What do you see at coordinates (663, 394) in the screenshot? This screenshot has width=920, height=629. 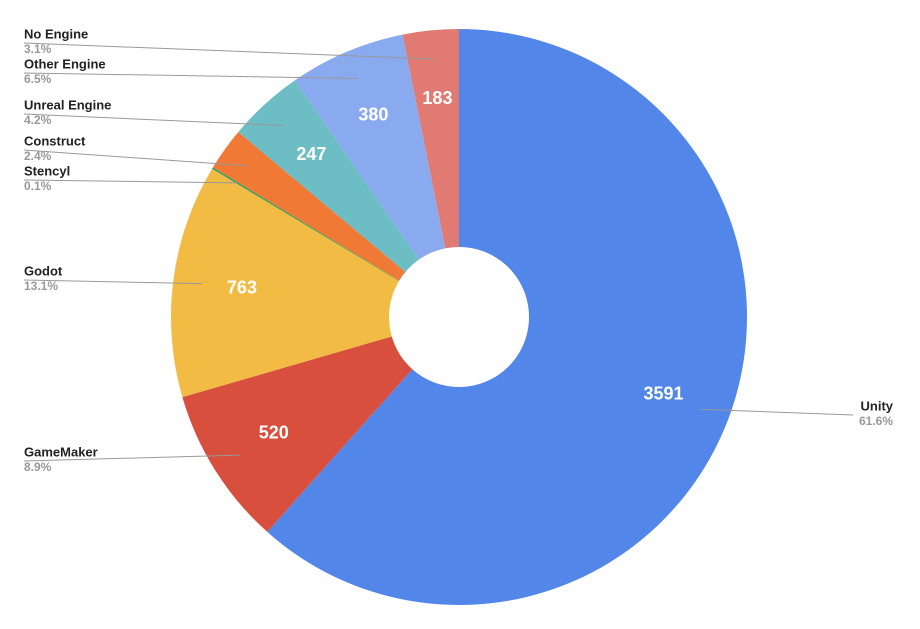 I see `value-label: 3591` at bounding box center [663, 394].